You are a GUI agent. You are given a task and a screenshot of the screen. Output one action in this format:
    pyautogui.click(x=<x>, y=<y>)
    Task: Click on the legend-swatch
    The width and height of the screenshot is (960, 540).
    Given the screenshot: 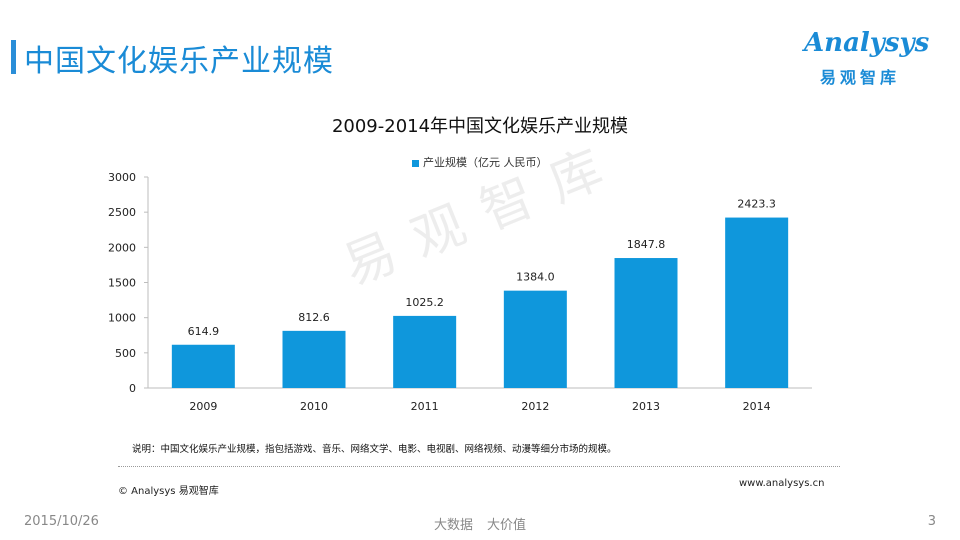 What is the action you would take?
    pyautogui.click(x=415, y=163)
    